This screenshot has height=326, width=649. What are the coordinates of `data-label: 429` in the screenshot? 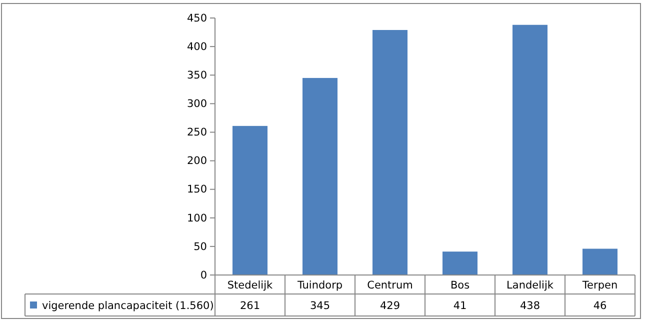 It's located at (390, 306).